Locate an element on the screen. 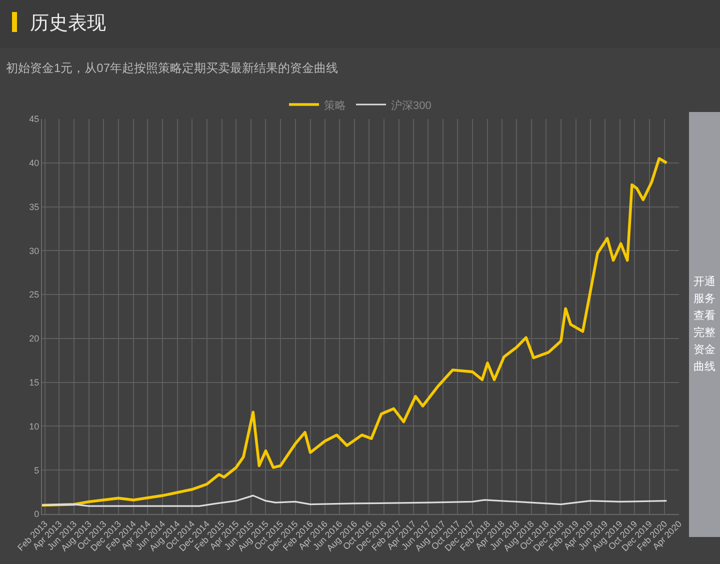 The image size is (720, 564). y-tick-label: 25 is located at coordinates (34, 295).